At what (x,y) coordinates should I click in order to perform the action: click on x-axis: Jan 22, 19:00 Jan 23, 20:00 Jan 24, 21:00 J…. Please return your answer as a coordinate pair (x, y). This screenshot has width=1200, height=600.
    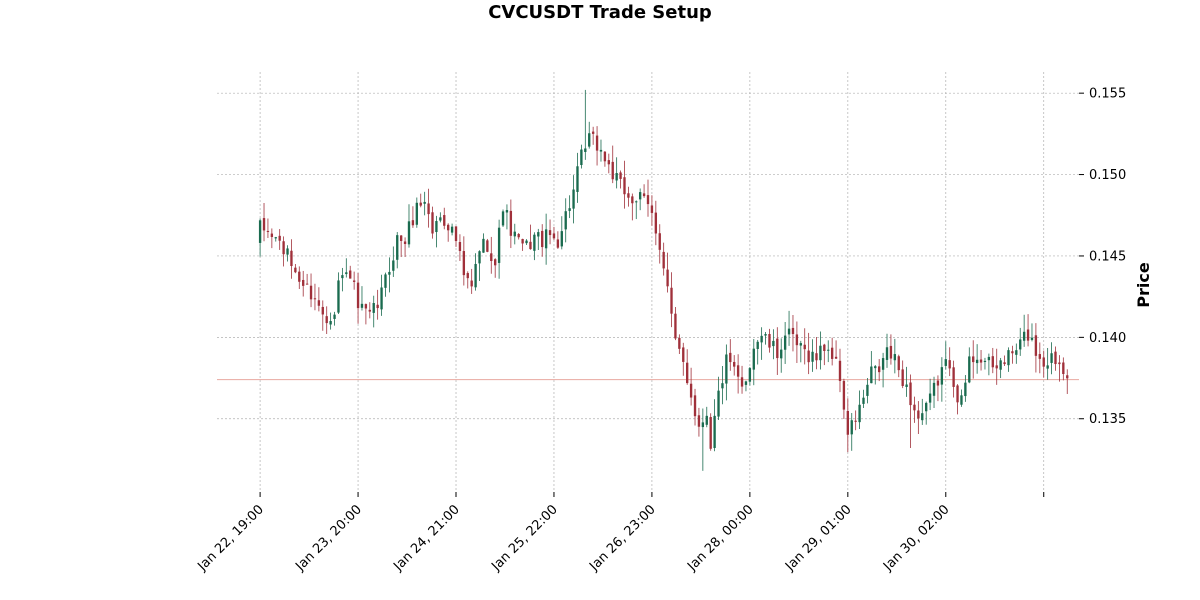
    Looking at the image, I should click on (619, 533).